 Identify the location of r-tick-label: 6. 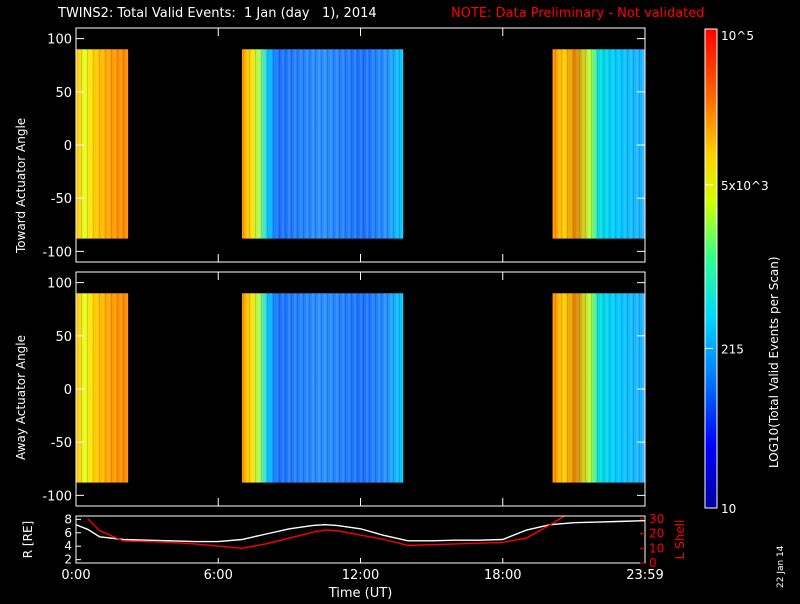
(68, 533).